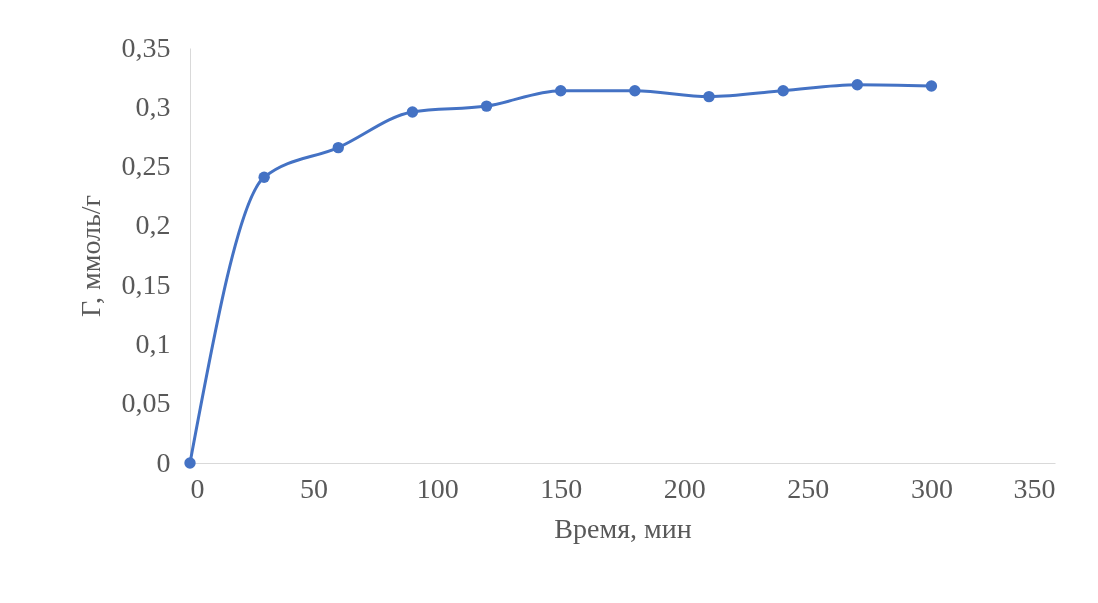 This screenshot has height=603, width=1098. Describe the element at coordinates (197, 488) in the screenshot. I see `x-tick-label: 0` at that location.